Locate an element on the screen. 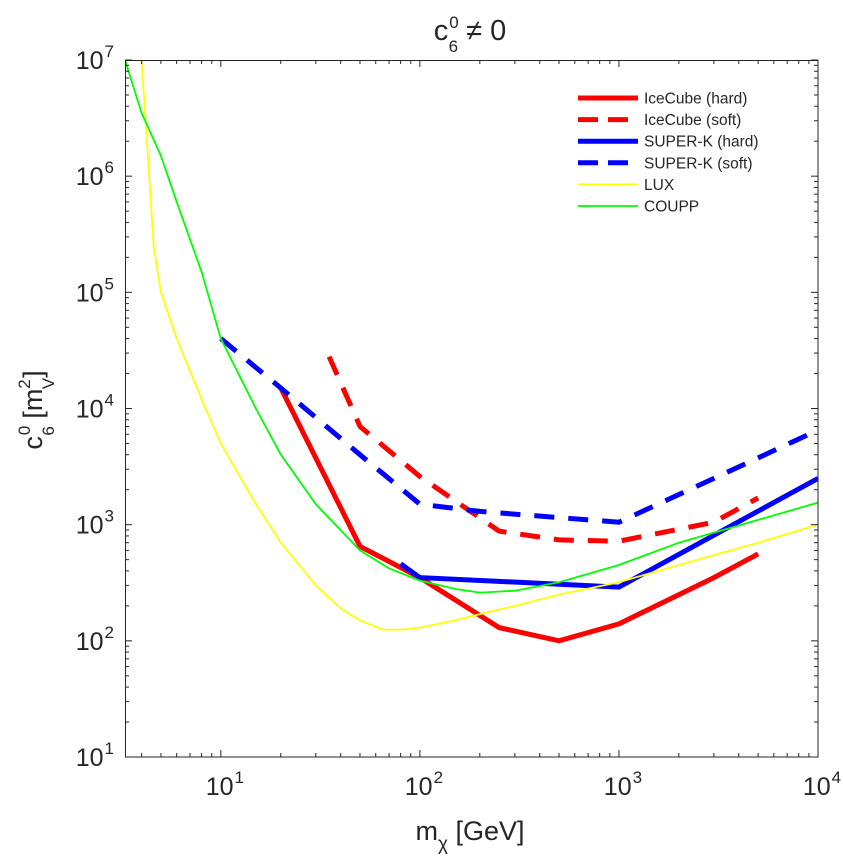 This screenshot has width=843, height=861. x-tick-label: 10¹ is located at coordinates (225, 784).